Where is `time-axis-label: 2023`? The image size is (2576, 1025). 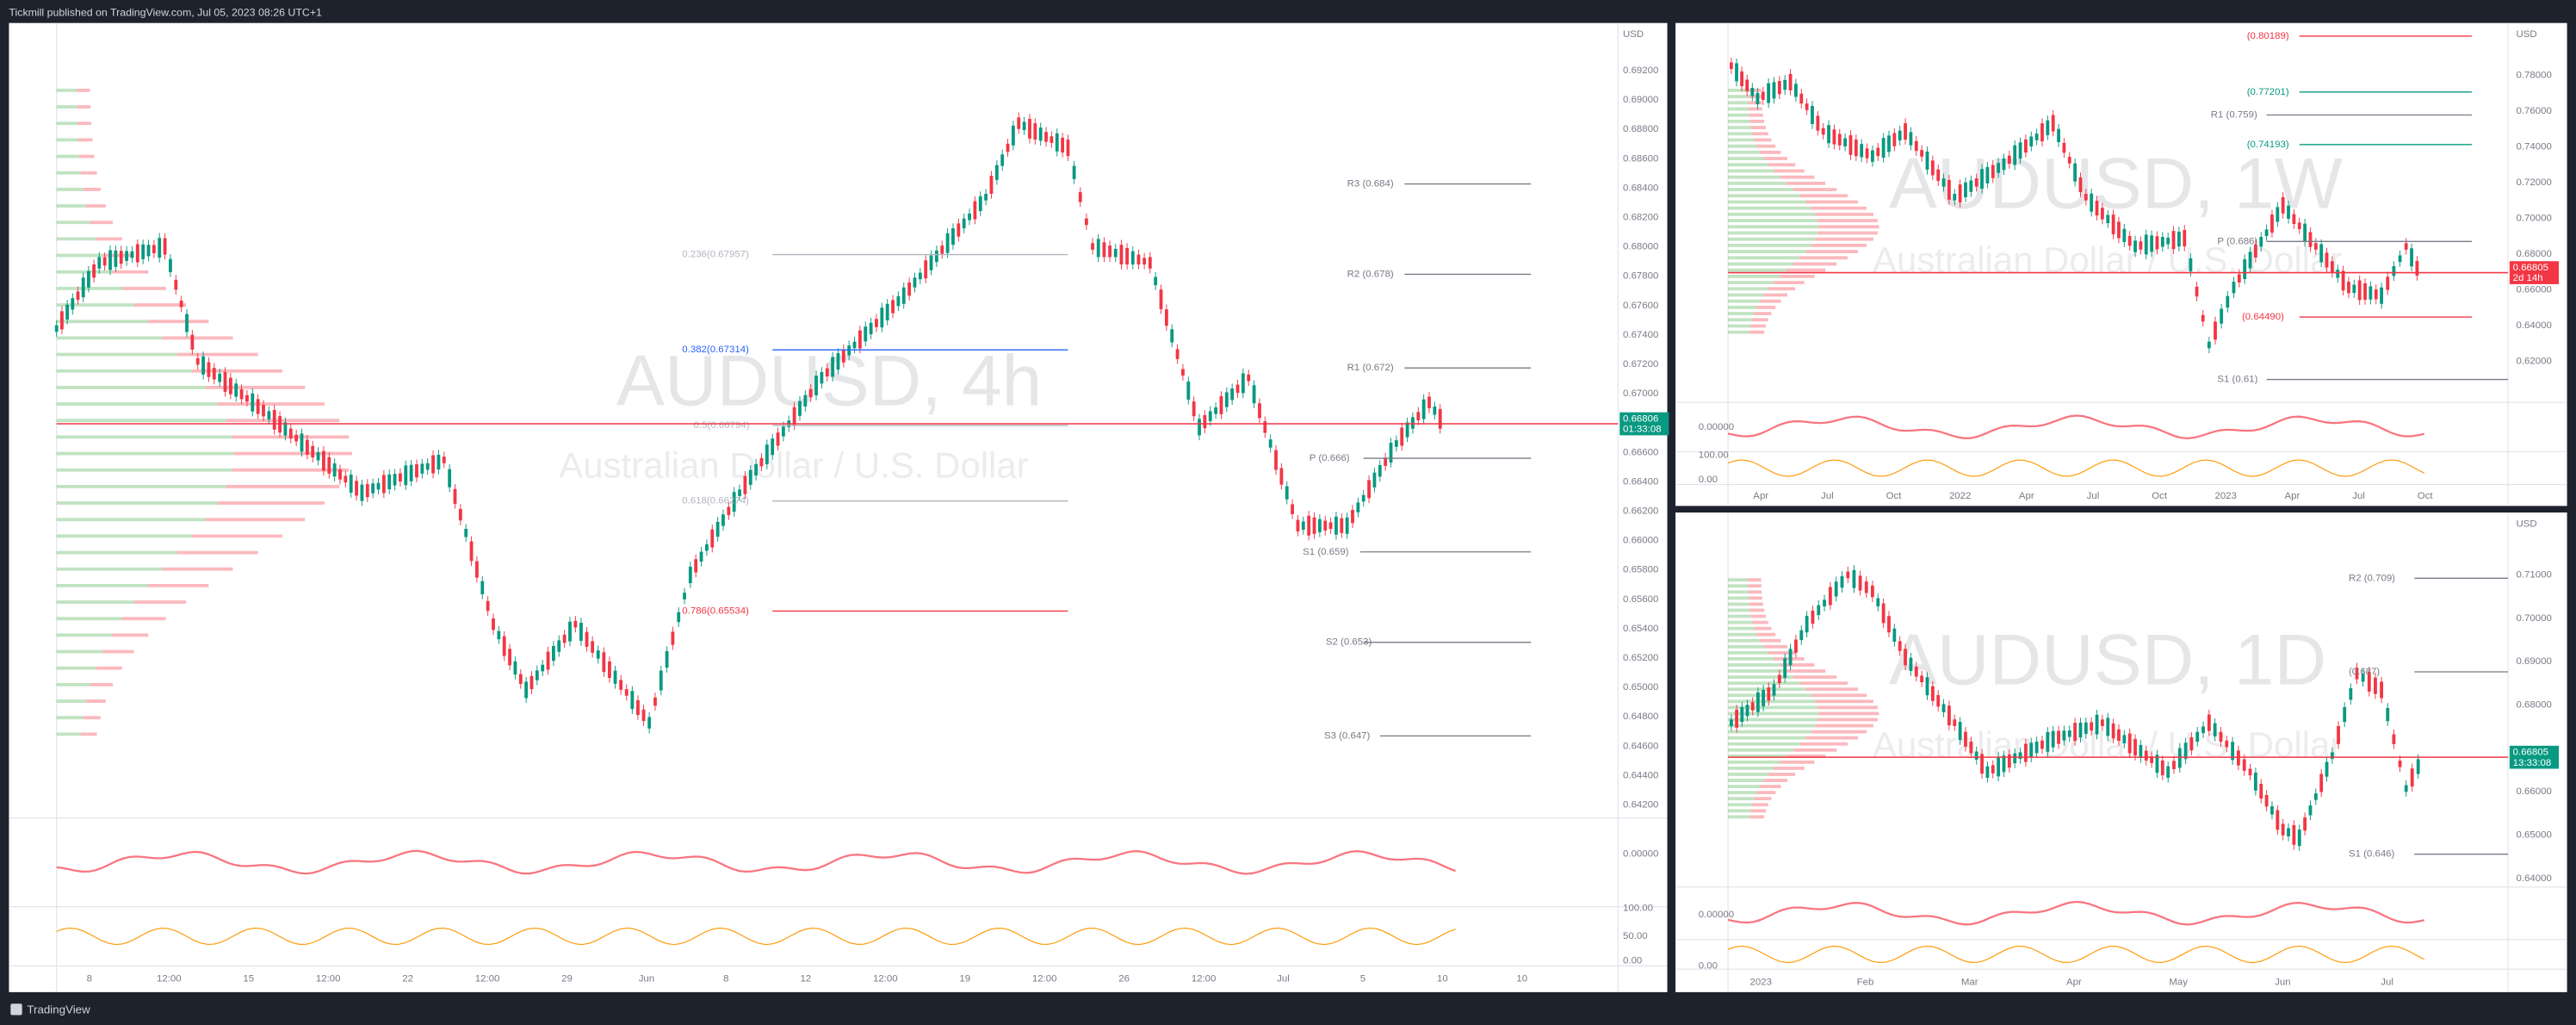
time-axis-label: 2023 is located at coordinates (2226, 496).